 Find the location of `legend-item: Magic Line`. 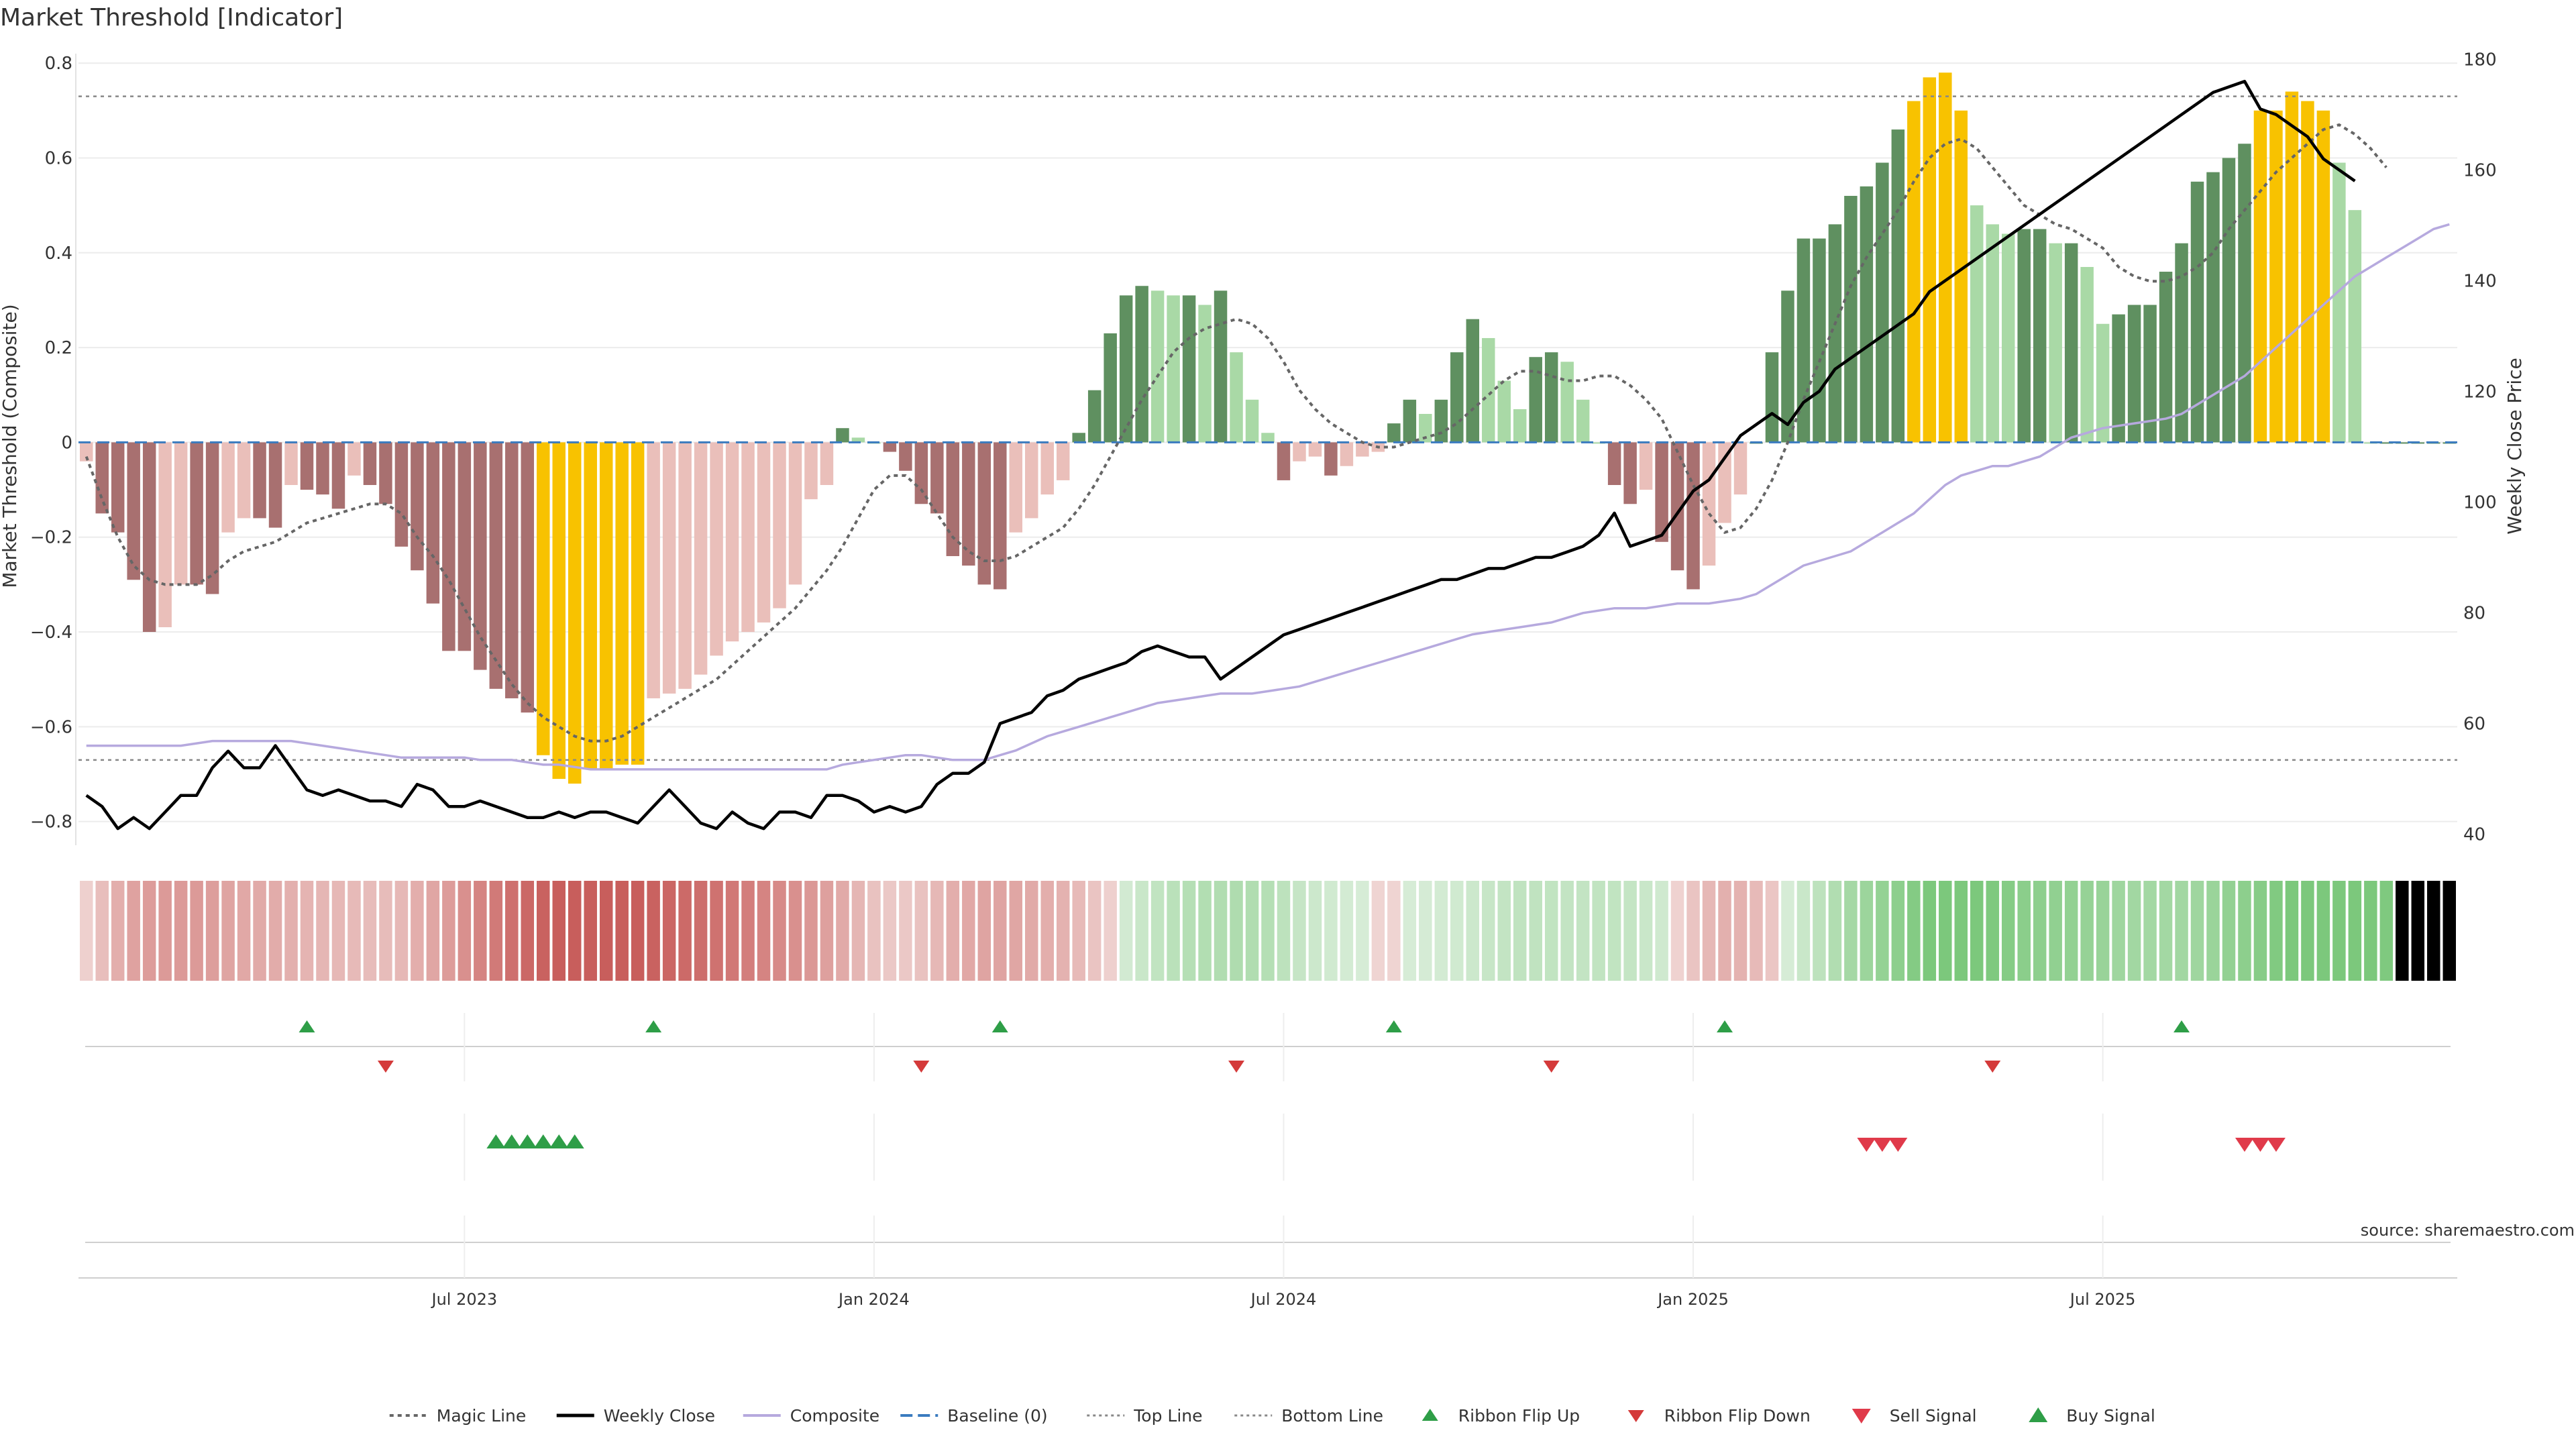

legend-item: Magic Line is located at coordinates (457, 1416).